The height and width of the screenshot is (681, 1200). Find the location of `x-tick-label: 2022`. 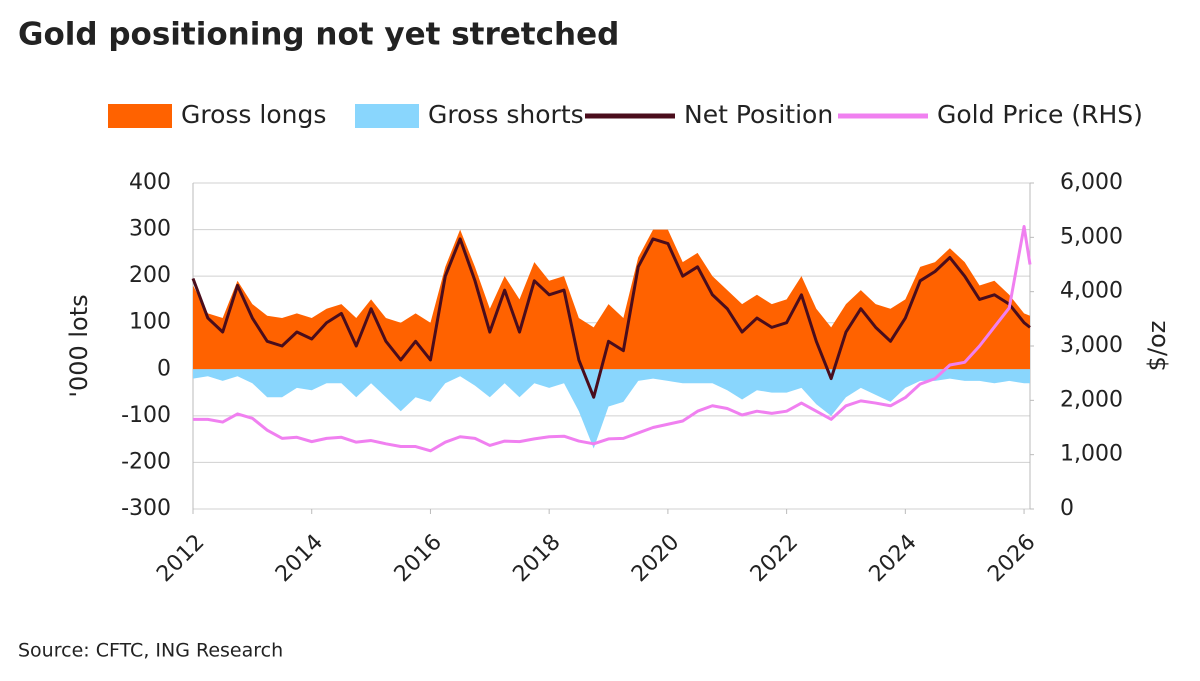

x-tick-label: 2022 is located at coordinates (774, 558).